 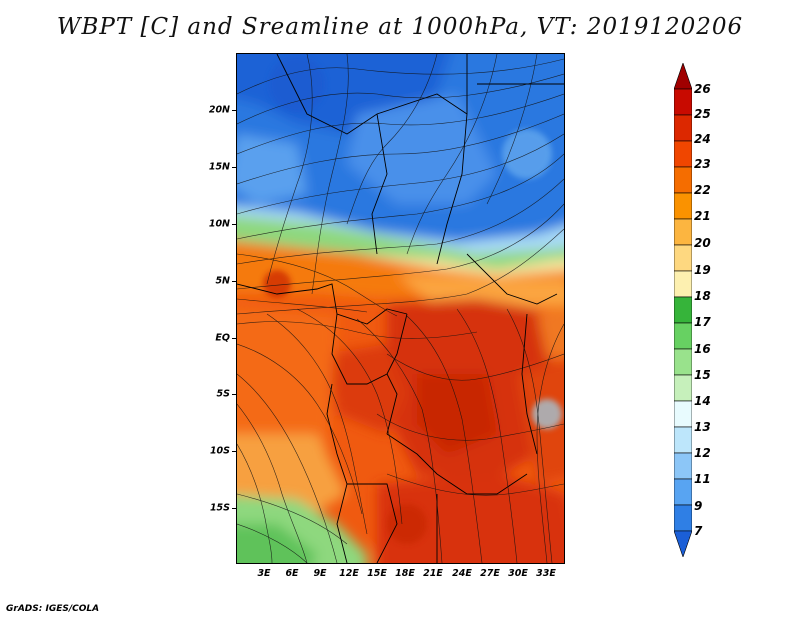 I want to click on colorbar-label: 13, so click(x=702, y=427).